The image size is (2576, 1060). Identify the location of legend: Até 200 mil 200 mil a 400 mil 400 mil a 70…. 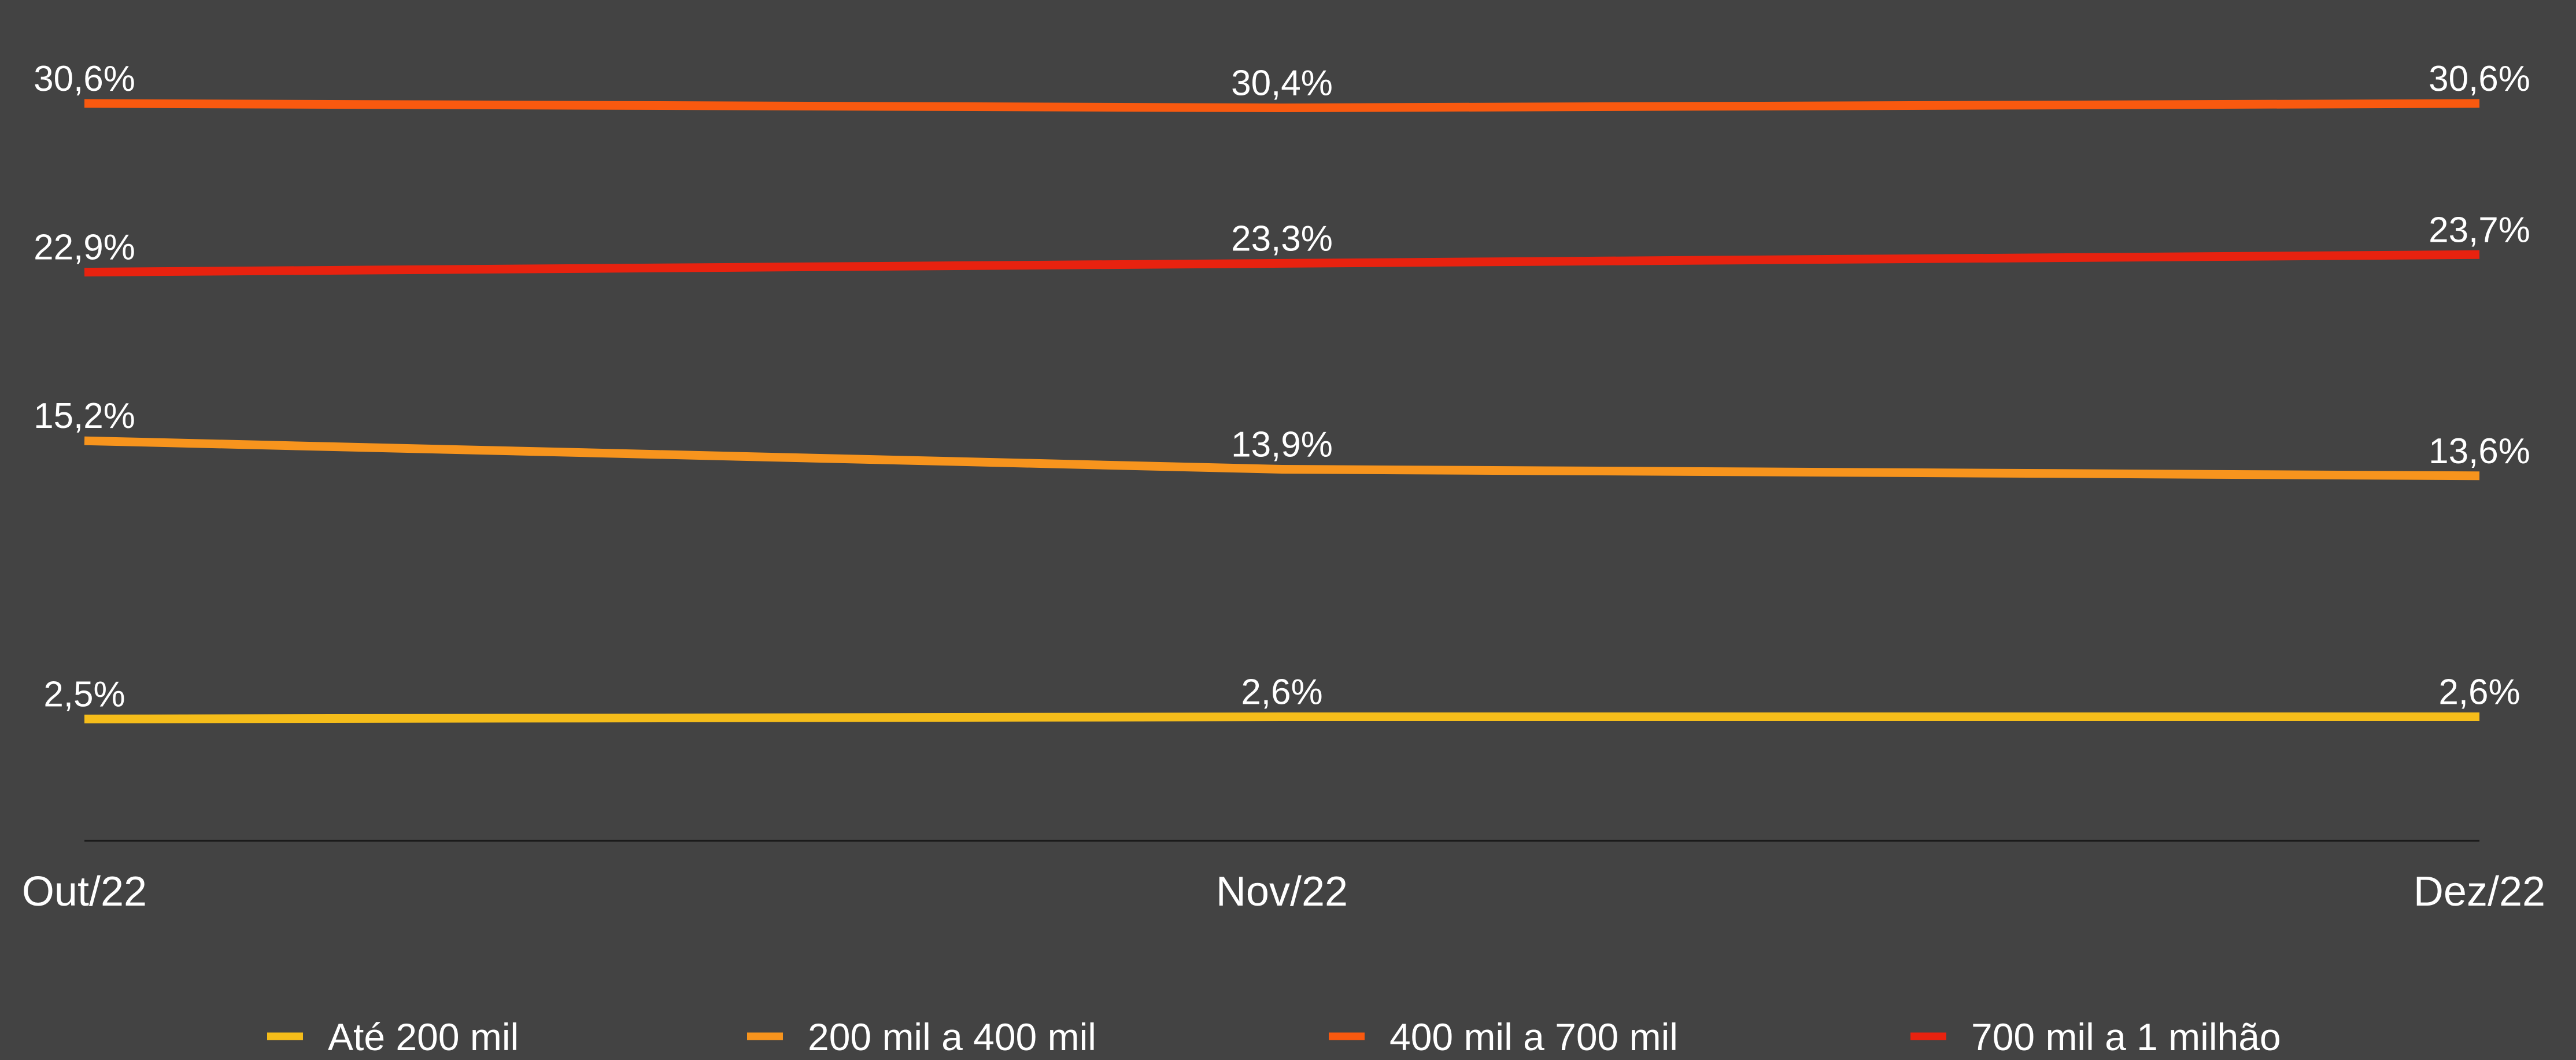
(1274, 1036).